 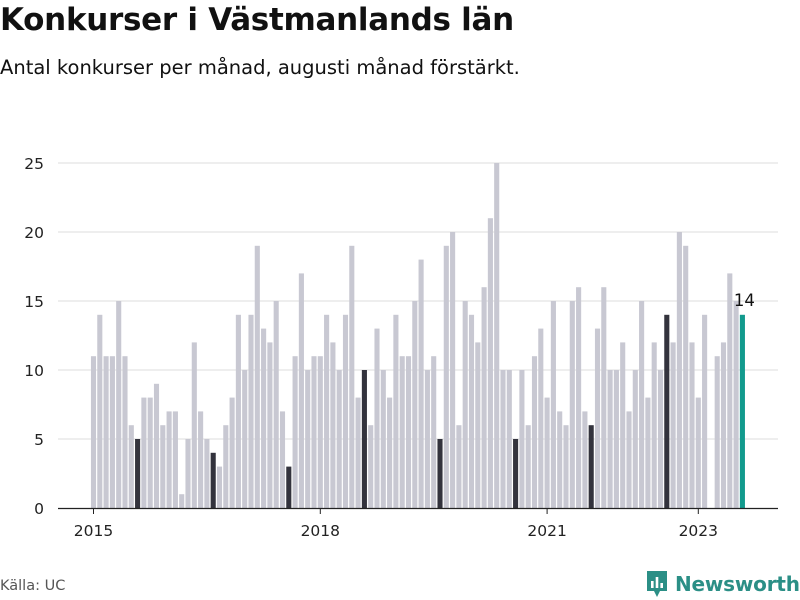 I want to click on y-tick-label: 5, so click(x=39, y=440).